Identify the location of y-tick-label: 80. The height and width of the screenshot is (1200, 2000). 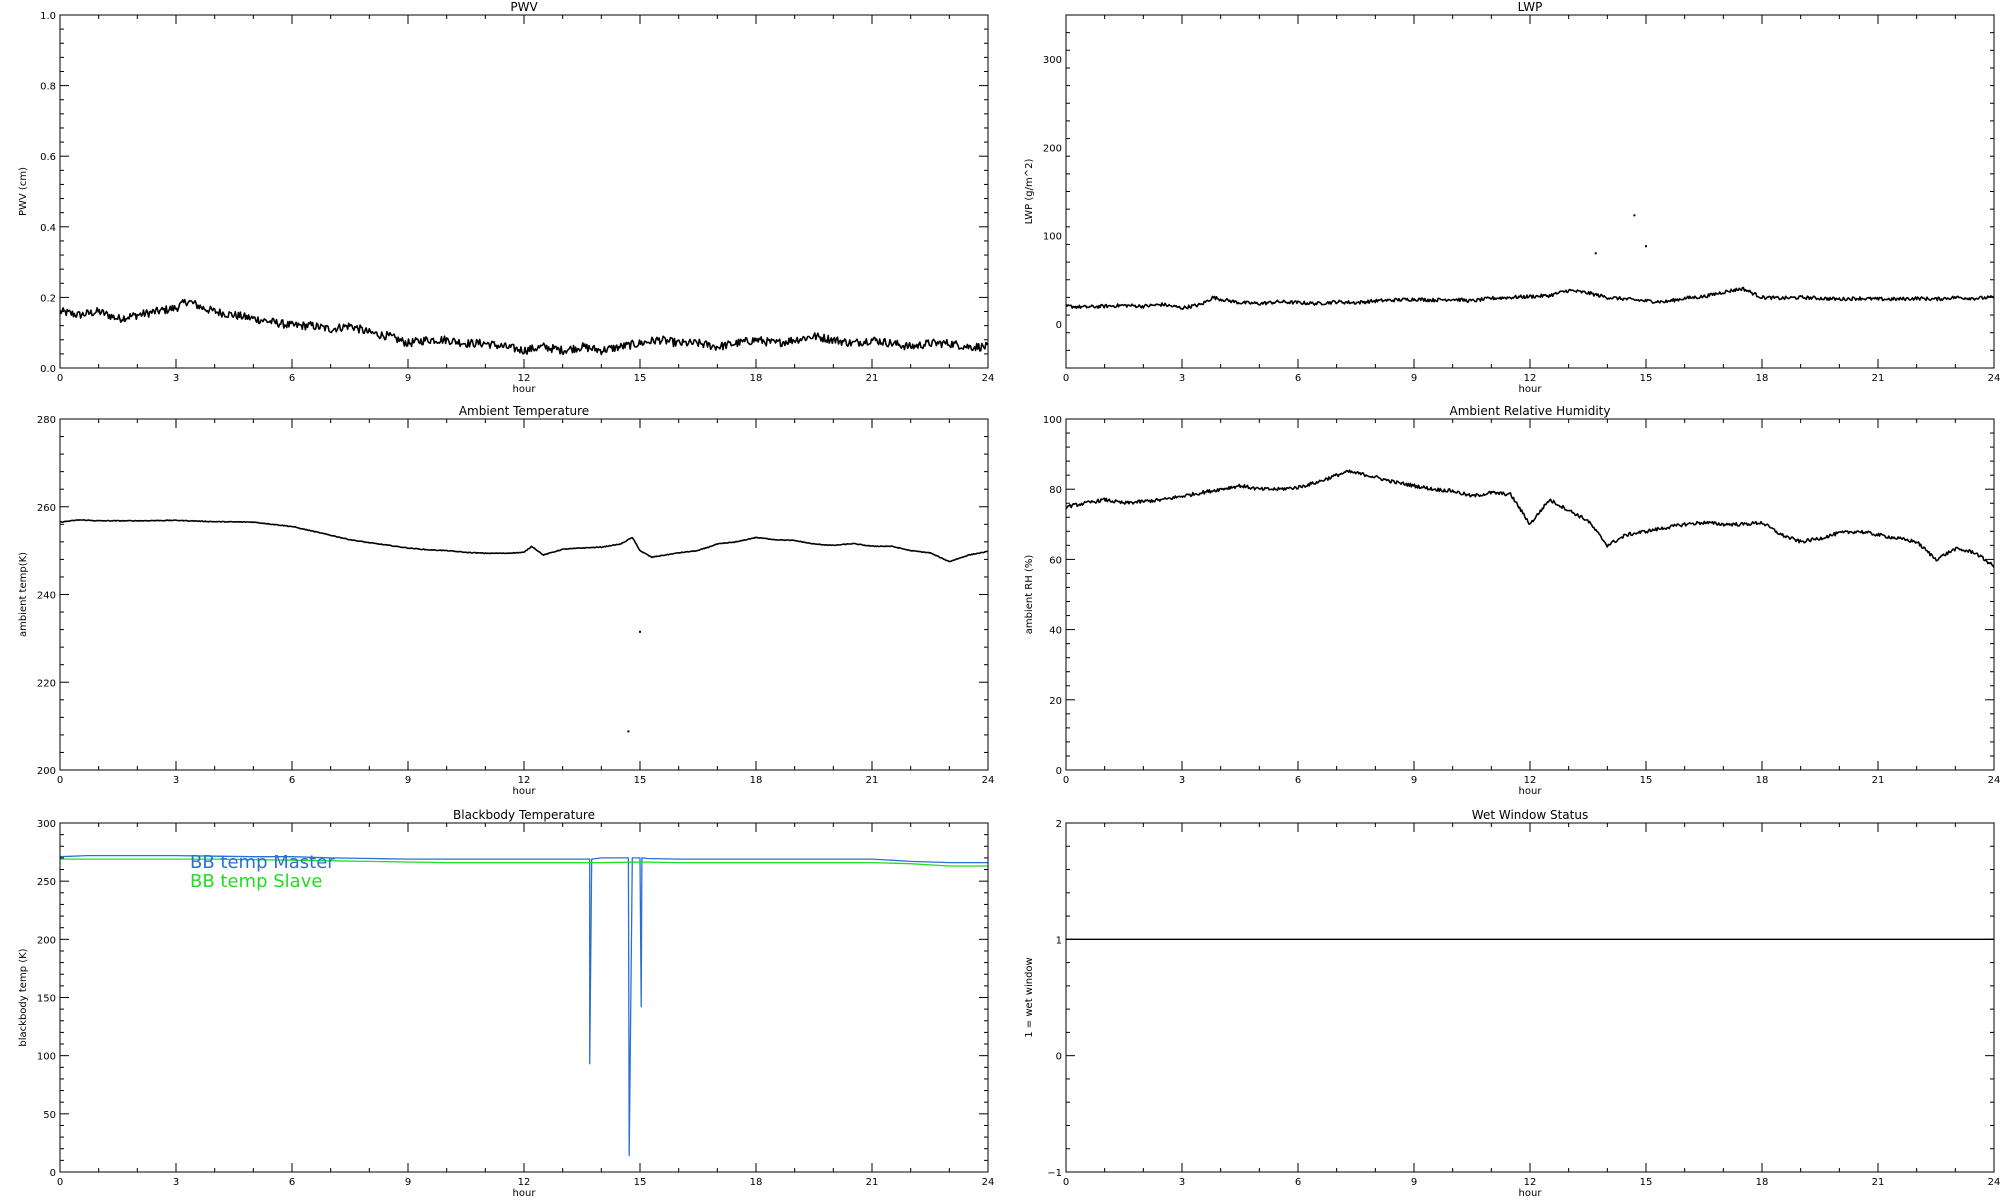
(1055, 490).